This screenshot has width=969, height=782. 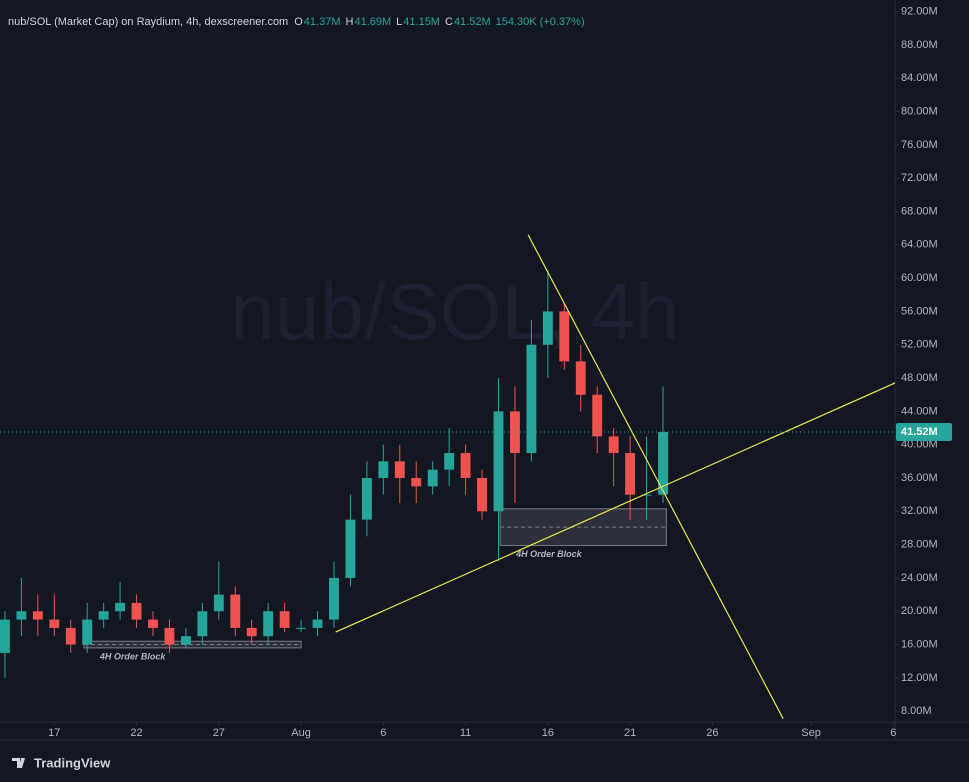 I want to click on y-tick-label: 36.00M, so click(x=919, y=478).